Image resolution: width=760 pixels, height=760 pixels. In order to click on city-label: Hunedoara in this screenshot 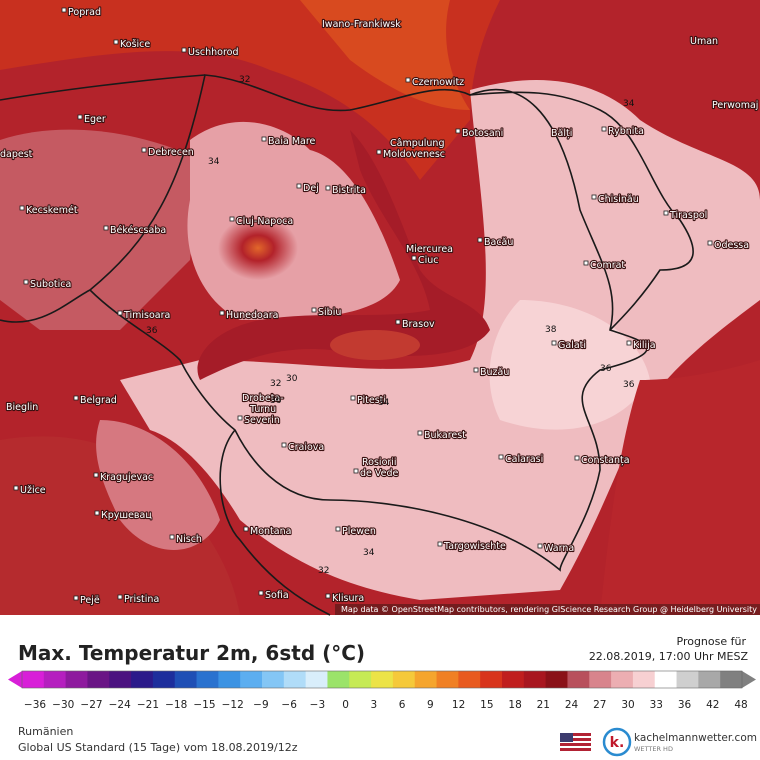, I will do `click(252, 315)`.